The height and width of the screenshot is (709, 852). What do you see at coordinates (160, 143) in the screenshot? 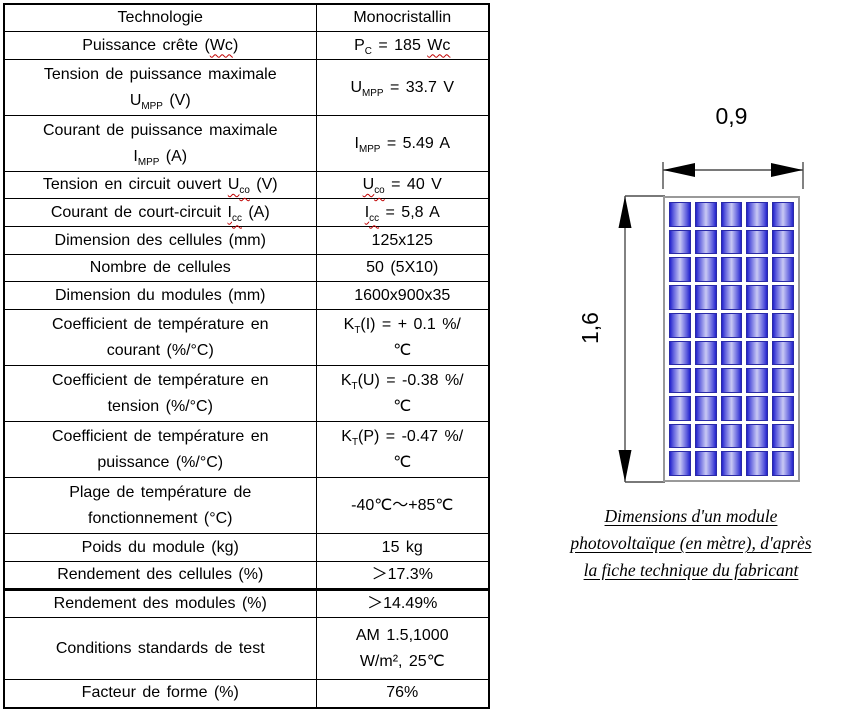
I see `spec-label-cell: Courant de puissance maximale IMPP (A)` at bounding box center [160, 143].